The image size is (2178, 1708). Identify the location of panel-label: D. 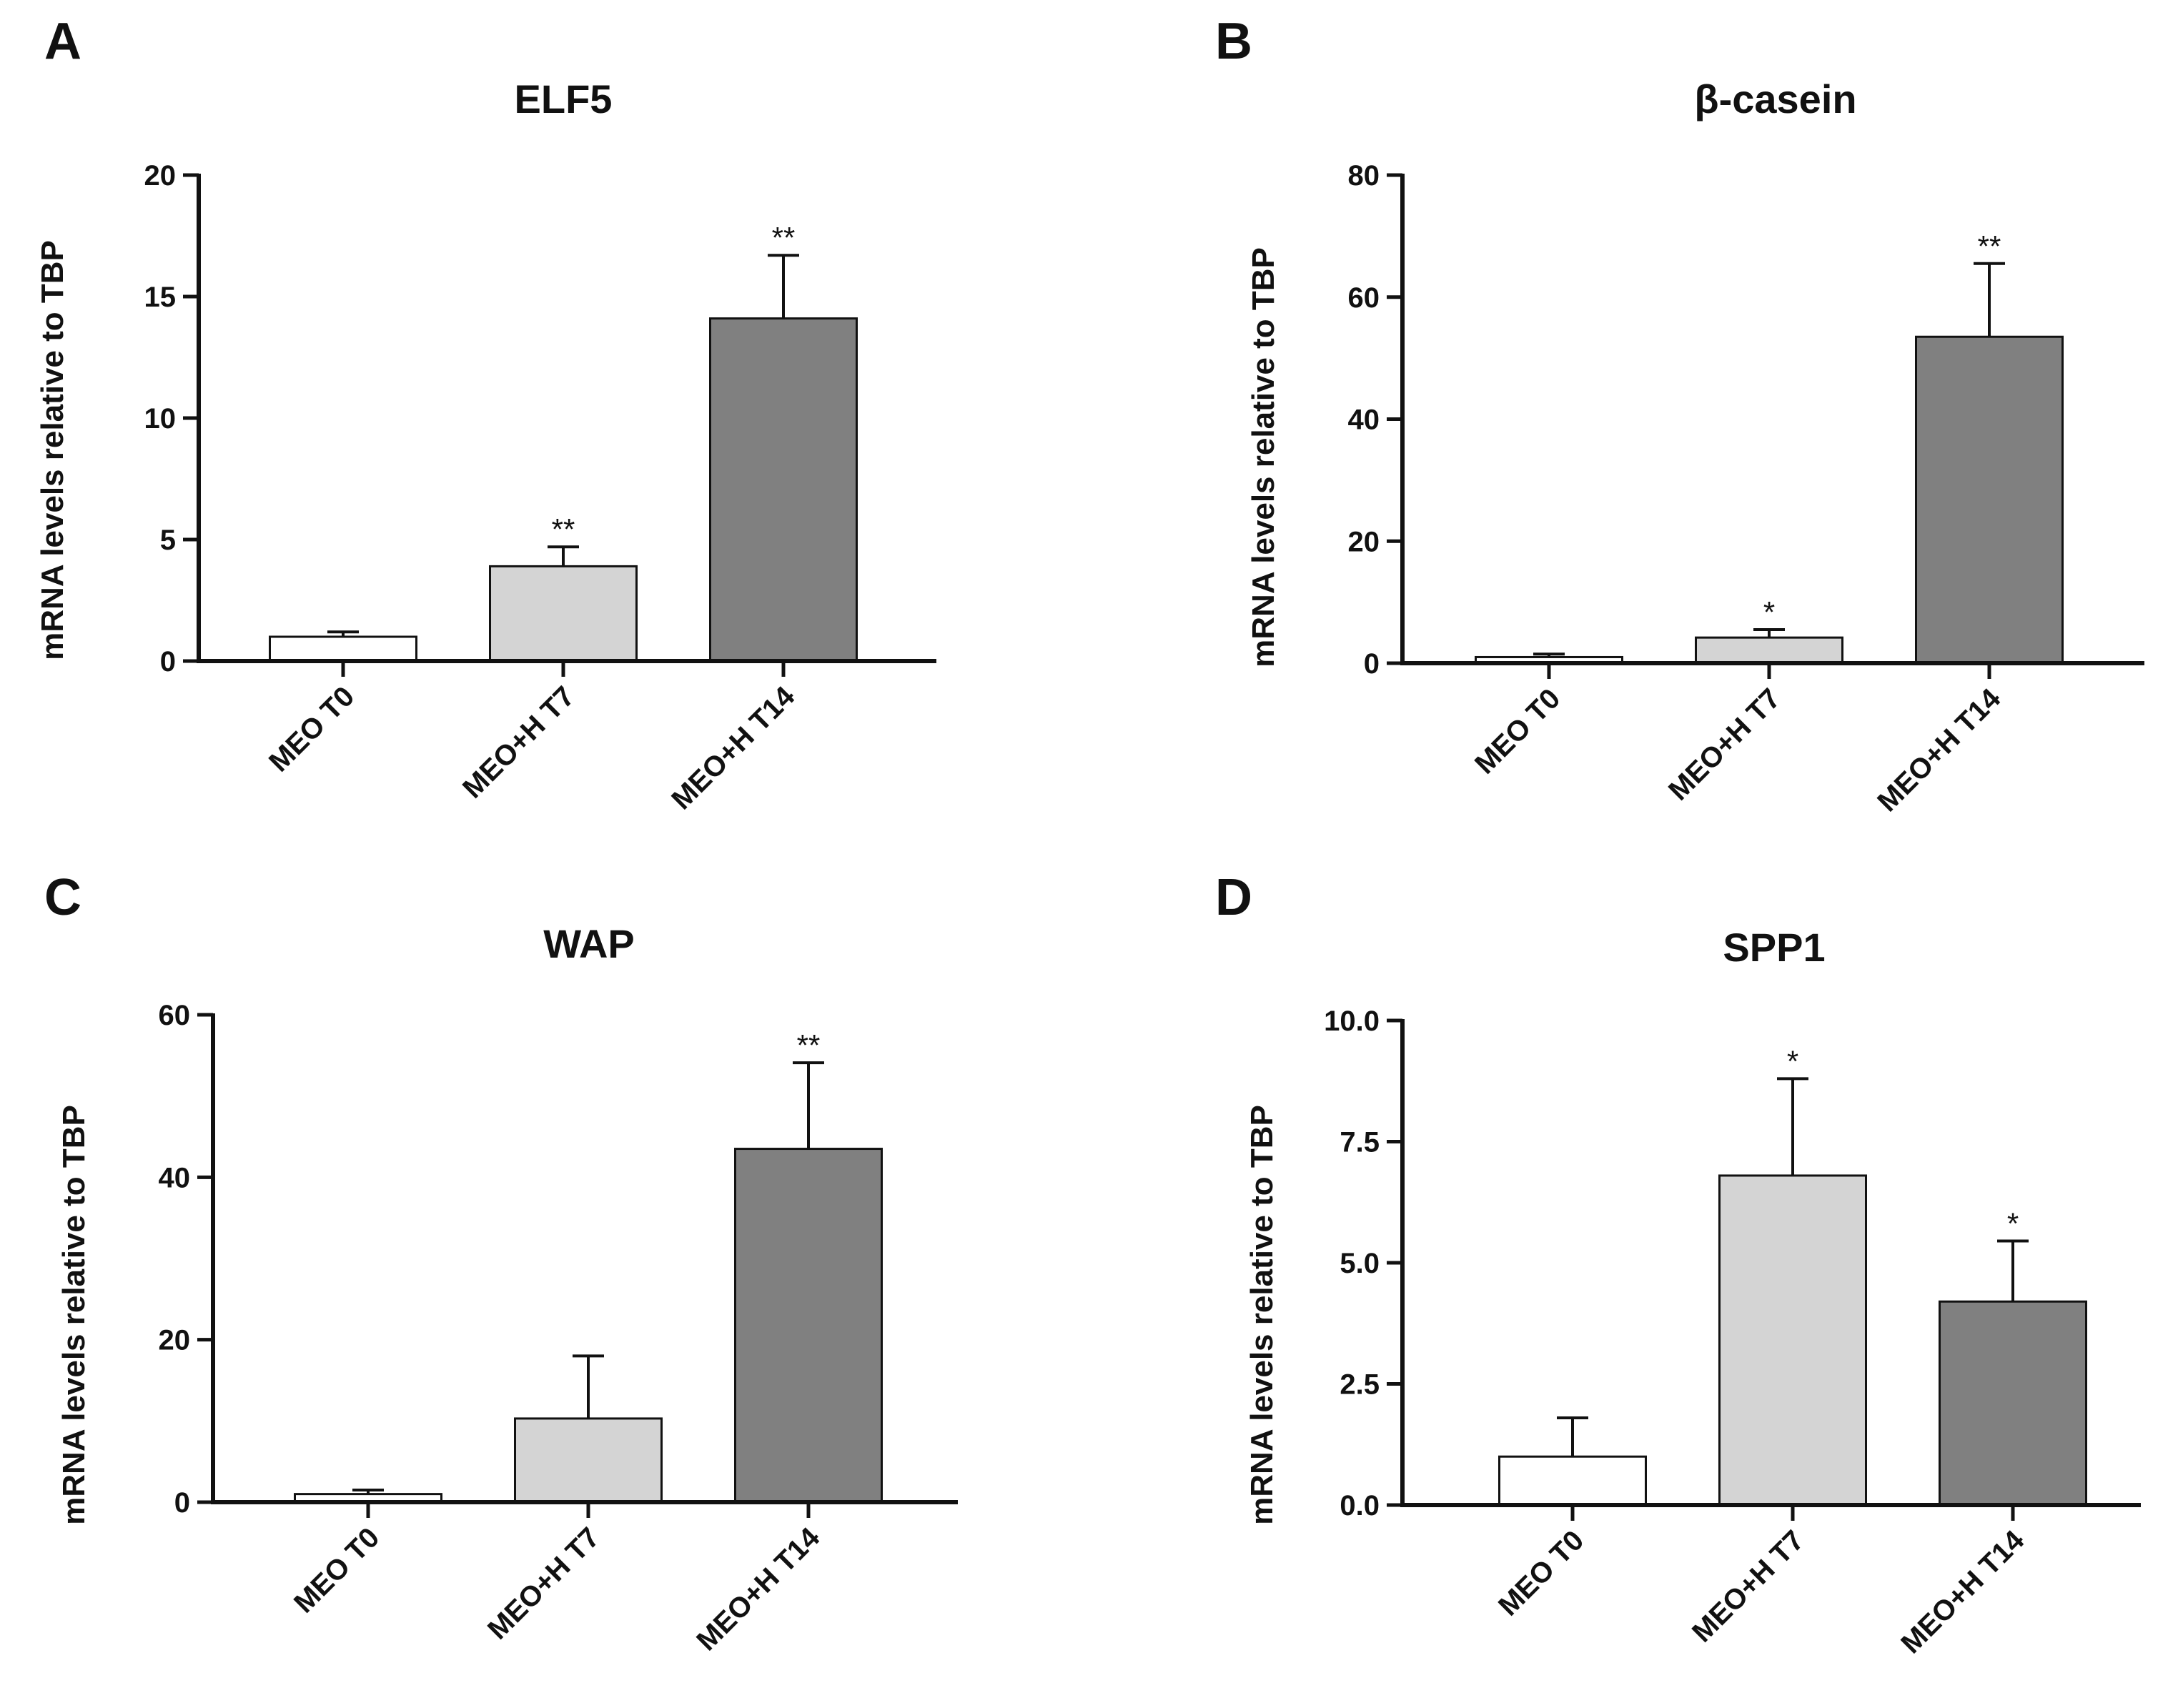
(1233, 898).